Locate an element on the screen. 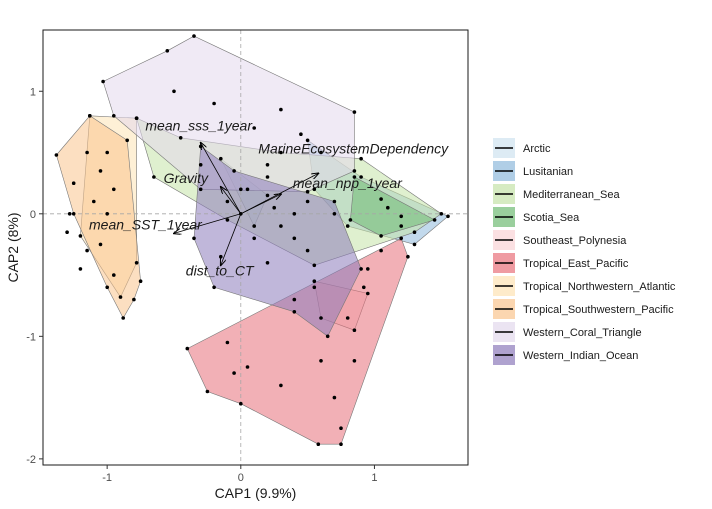  legend-label: Tropical_Southwestern_Pacific is located at coordinates (598, 310).